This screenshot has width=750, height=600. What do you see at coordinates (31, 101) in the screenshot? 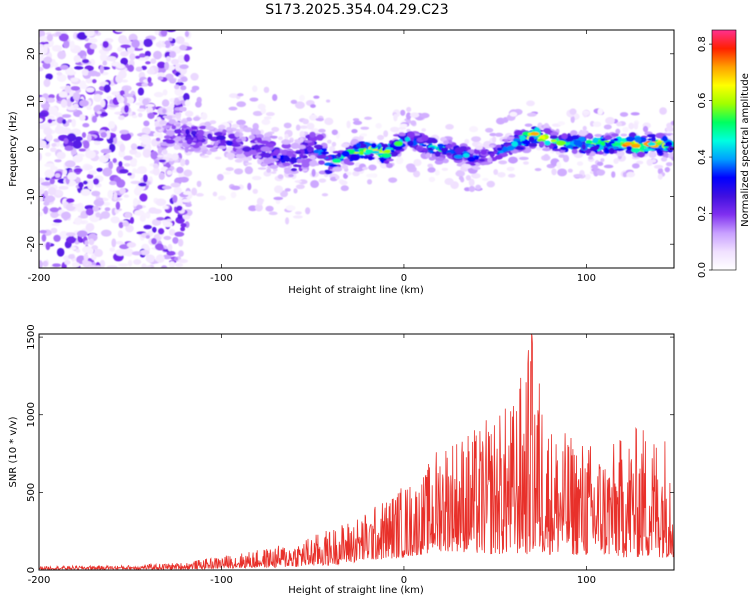
I see `spectrogram-y-tick-label: 10` at bounding box center [31, 101].